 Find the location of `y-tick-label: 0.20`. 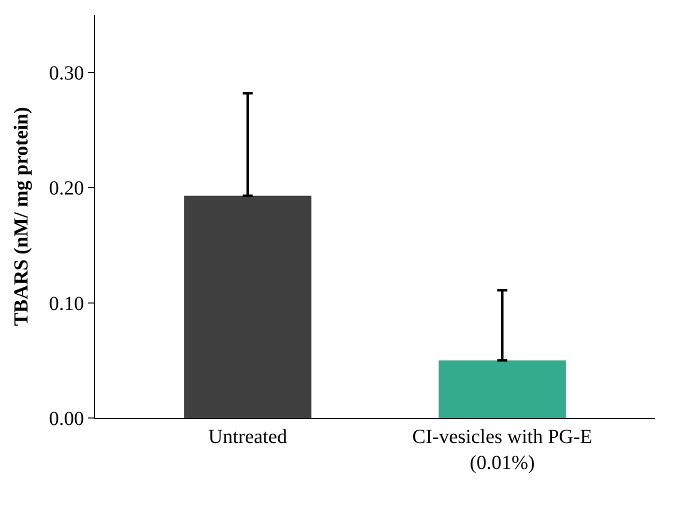

y-tick-label: 0.20 is located at coordinates (66, 189).